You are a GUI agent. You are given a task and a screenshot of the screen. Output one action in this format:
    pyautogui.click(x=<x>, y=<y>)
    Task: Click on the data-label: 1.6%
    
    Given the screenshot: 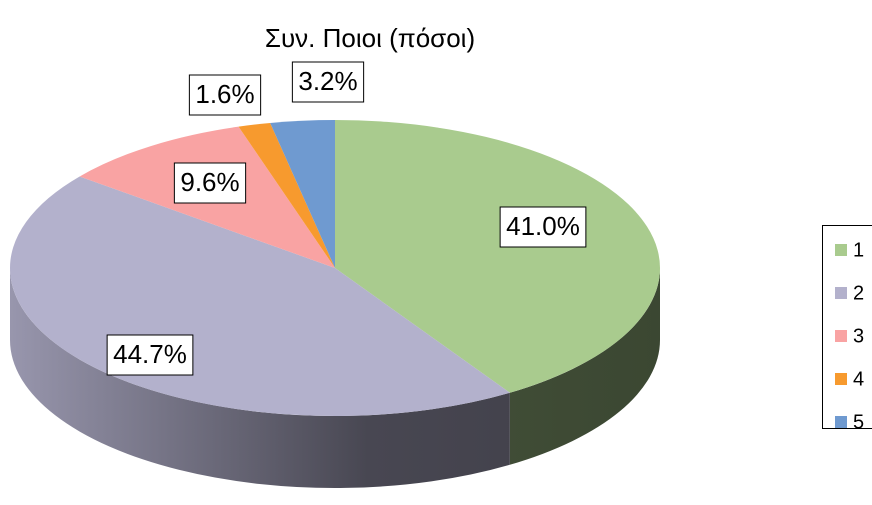 What is the action you would take?
    pyautogui.click(x=225, y=95)
    